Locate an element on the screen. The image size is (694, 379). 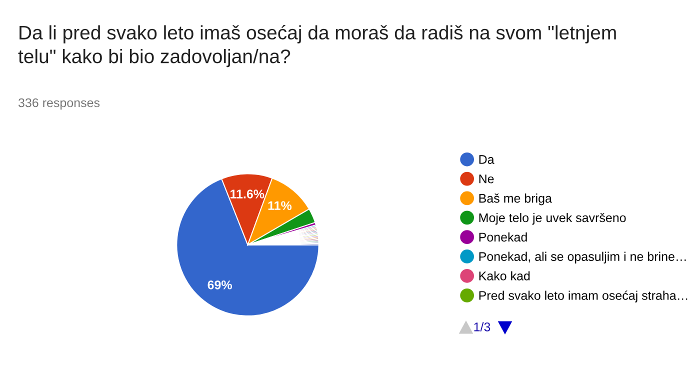
legend-label: Ne is located at coordinates (486, 179).